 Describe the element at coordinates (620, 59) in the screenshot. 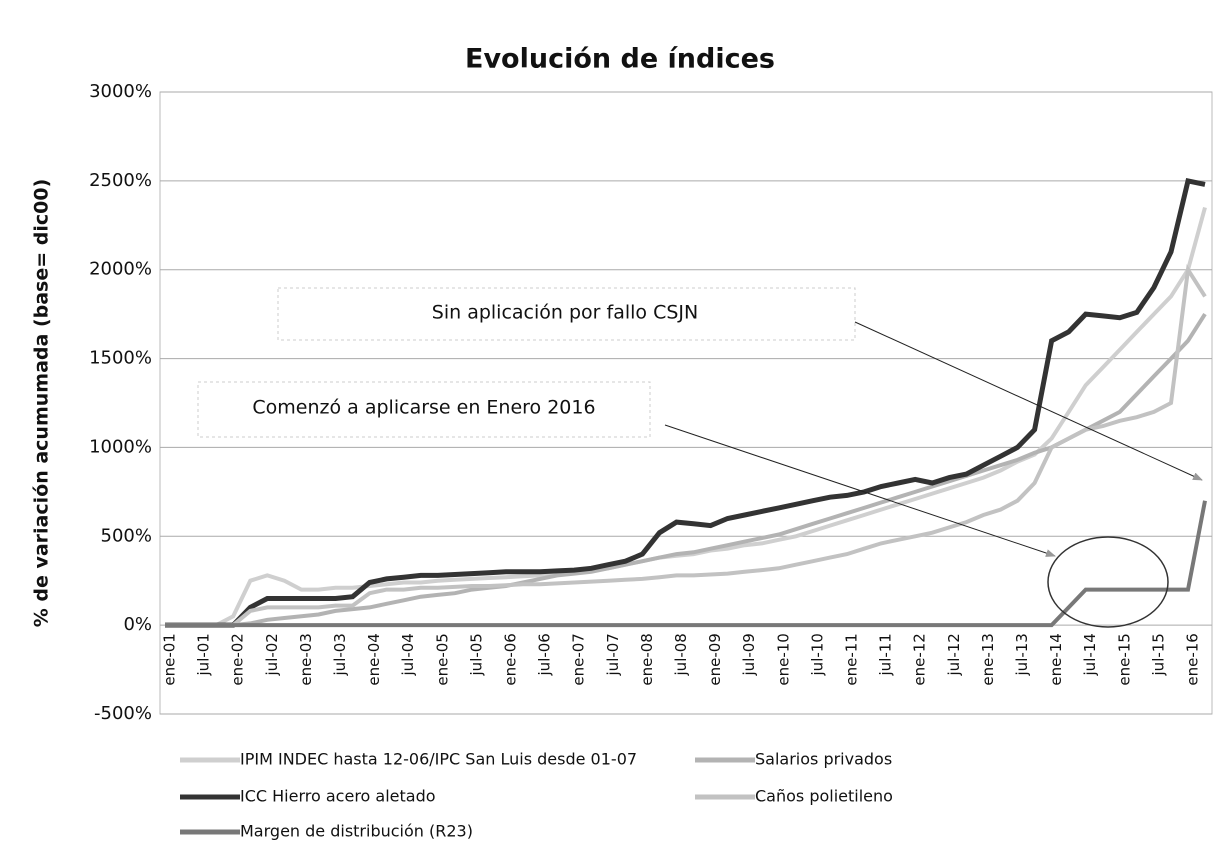

I see `chart-title: Evolución de índices` at that location.